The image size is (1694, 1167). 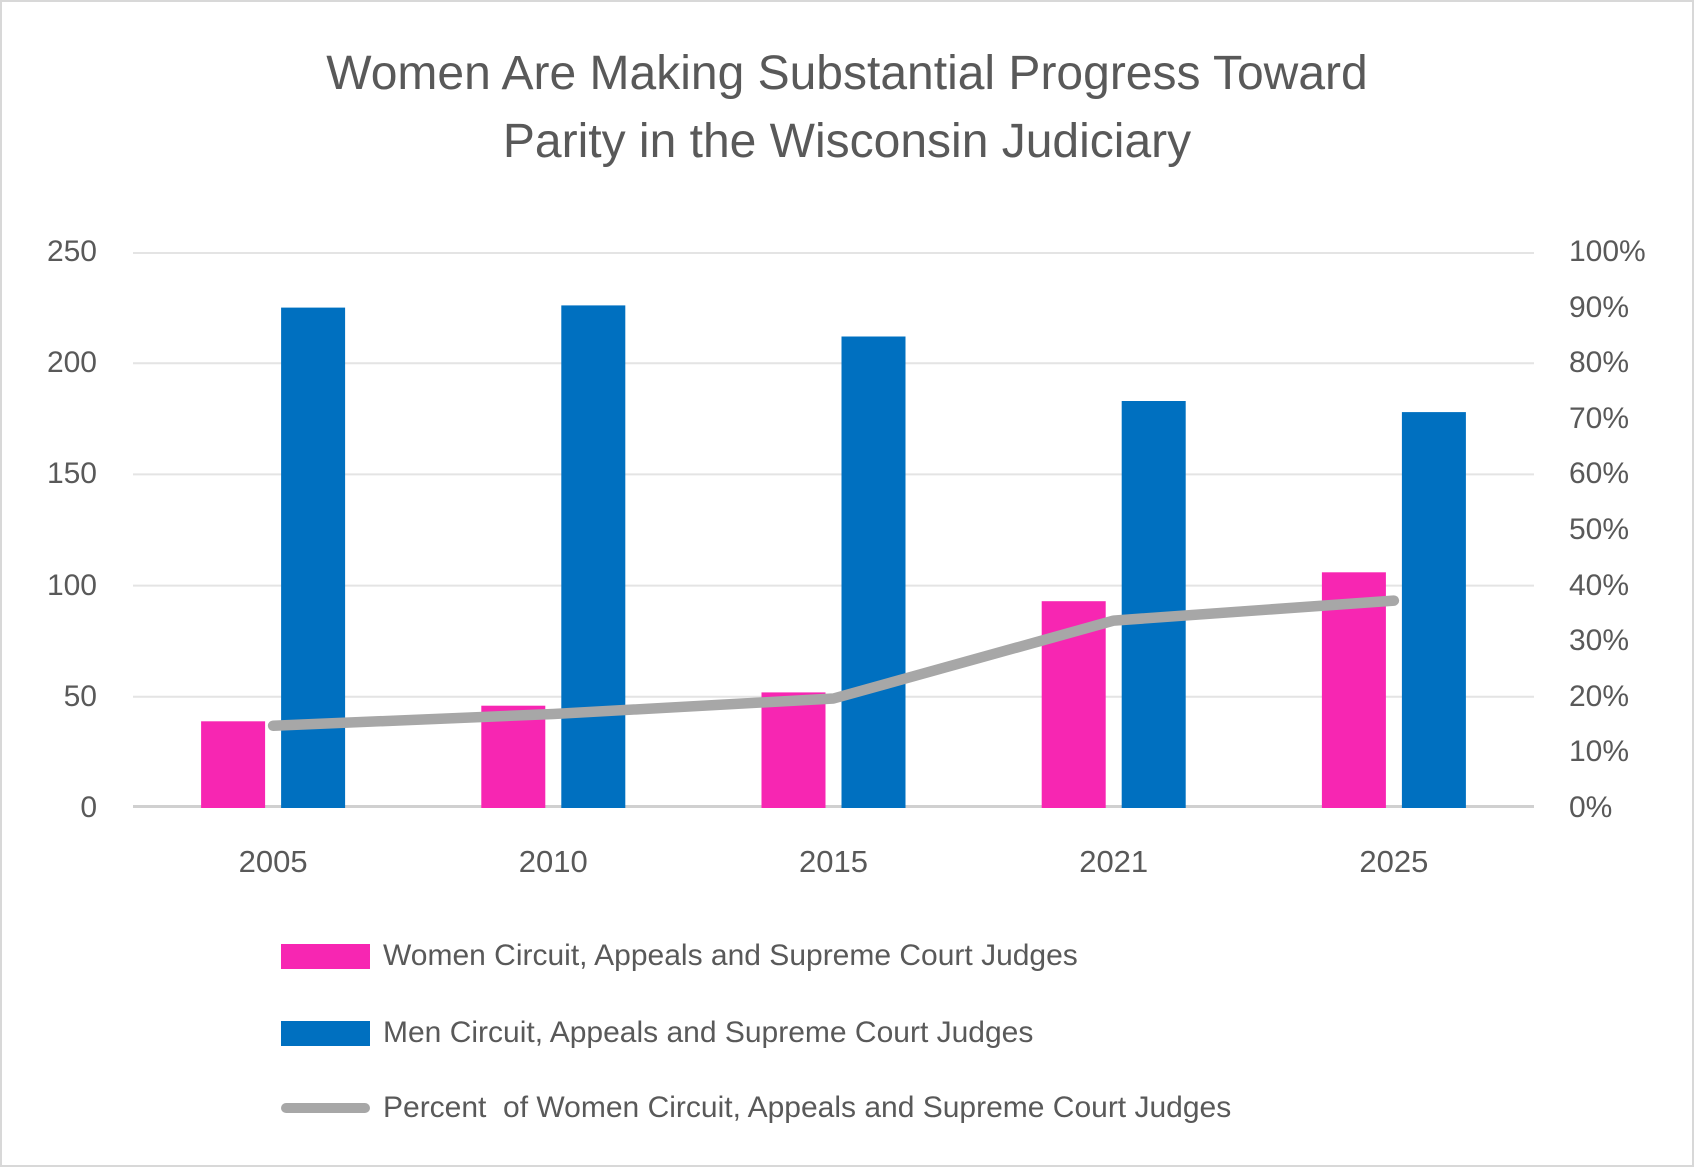 I want to click on men-series-swatch, so click(x=325, y=1033).